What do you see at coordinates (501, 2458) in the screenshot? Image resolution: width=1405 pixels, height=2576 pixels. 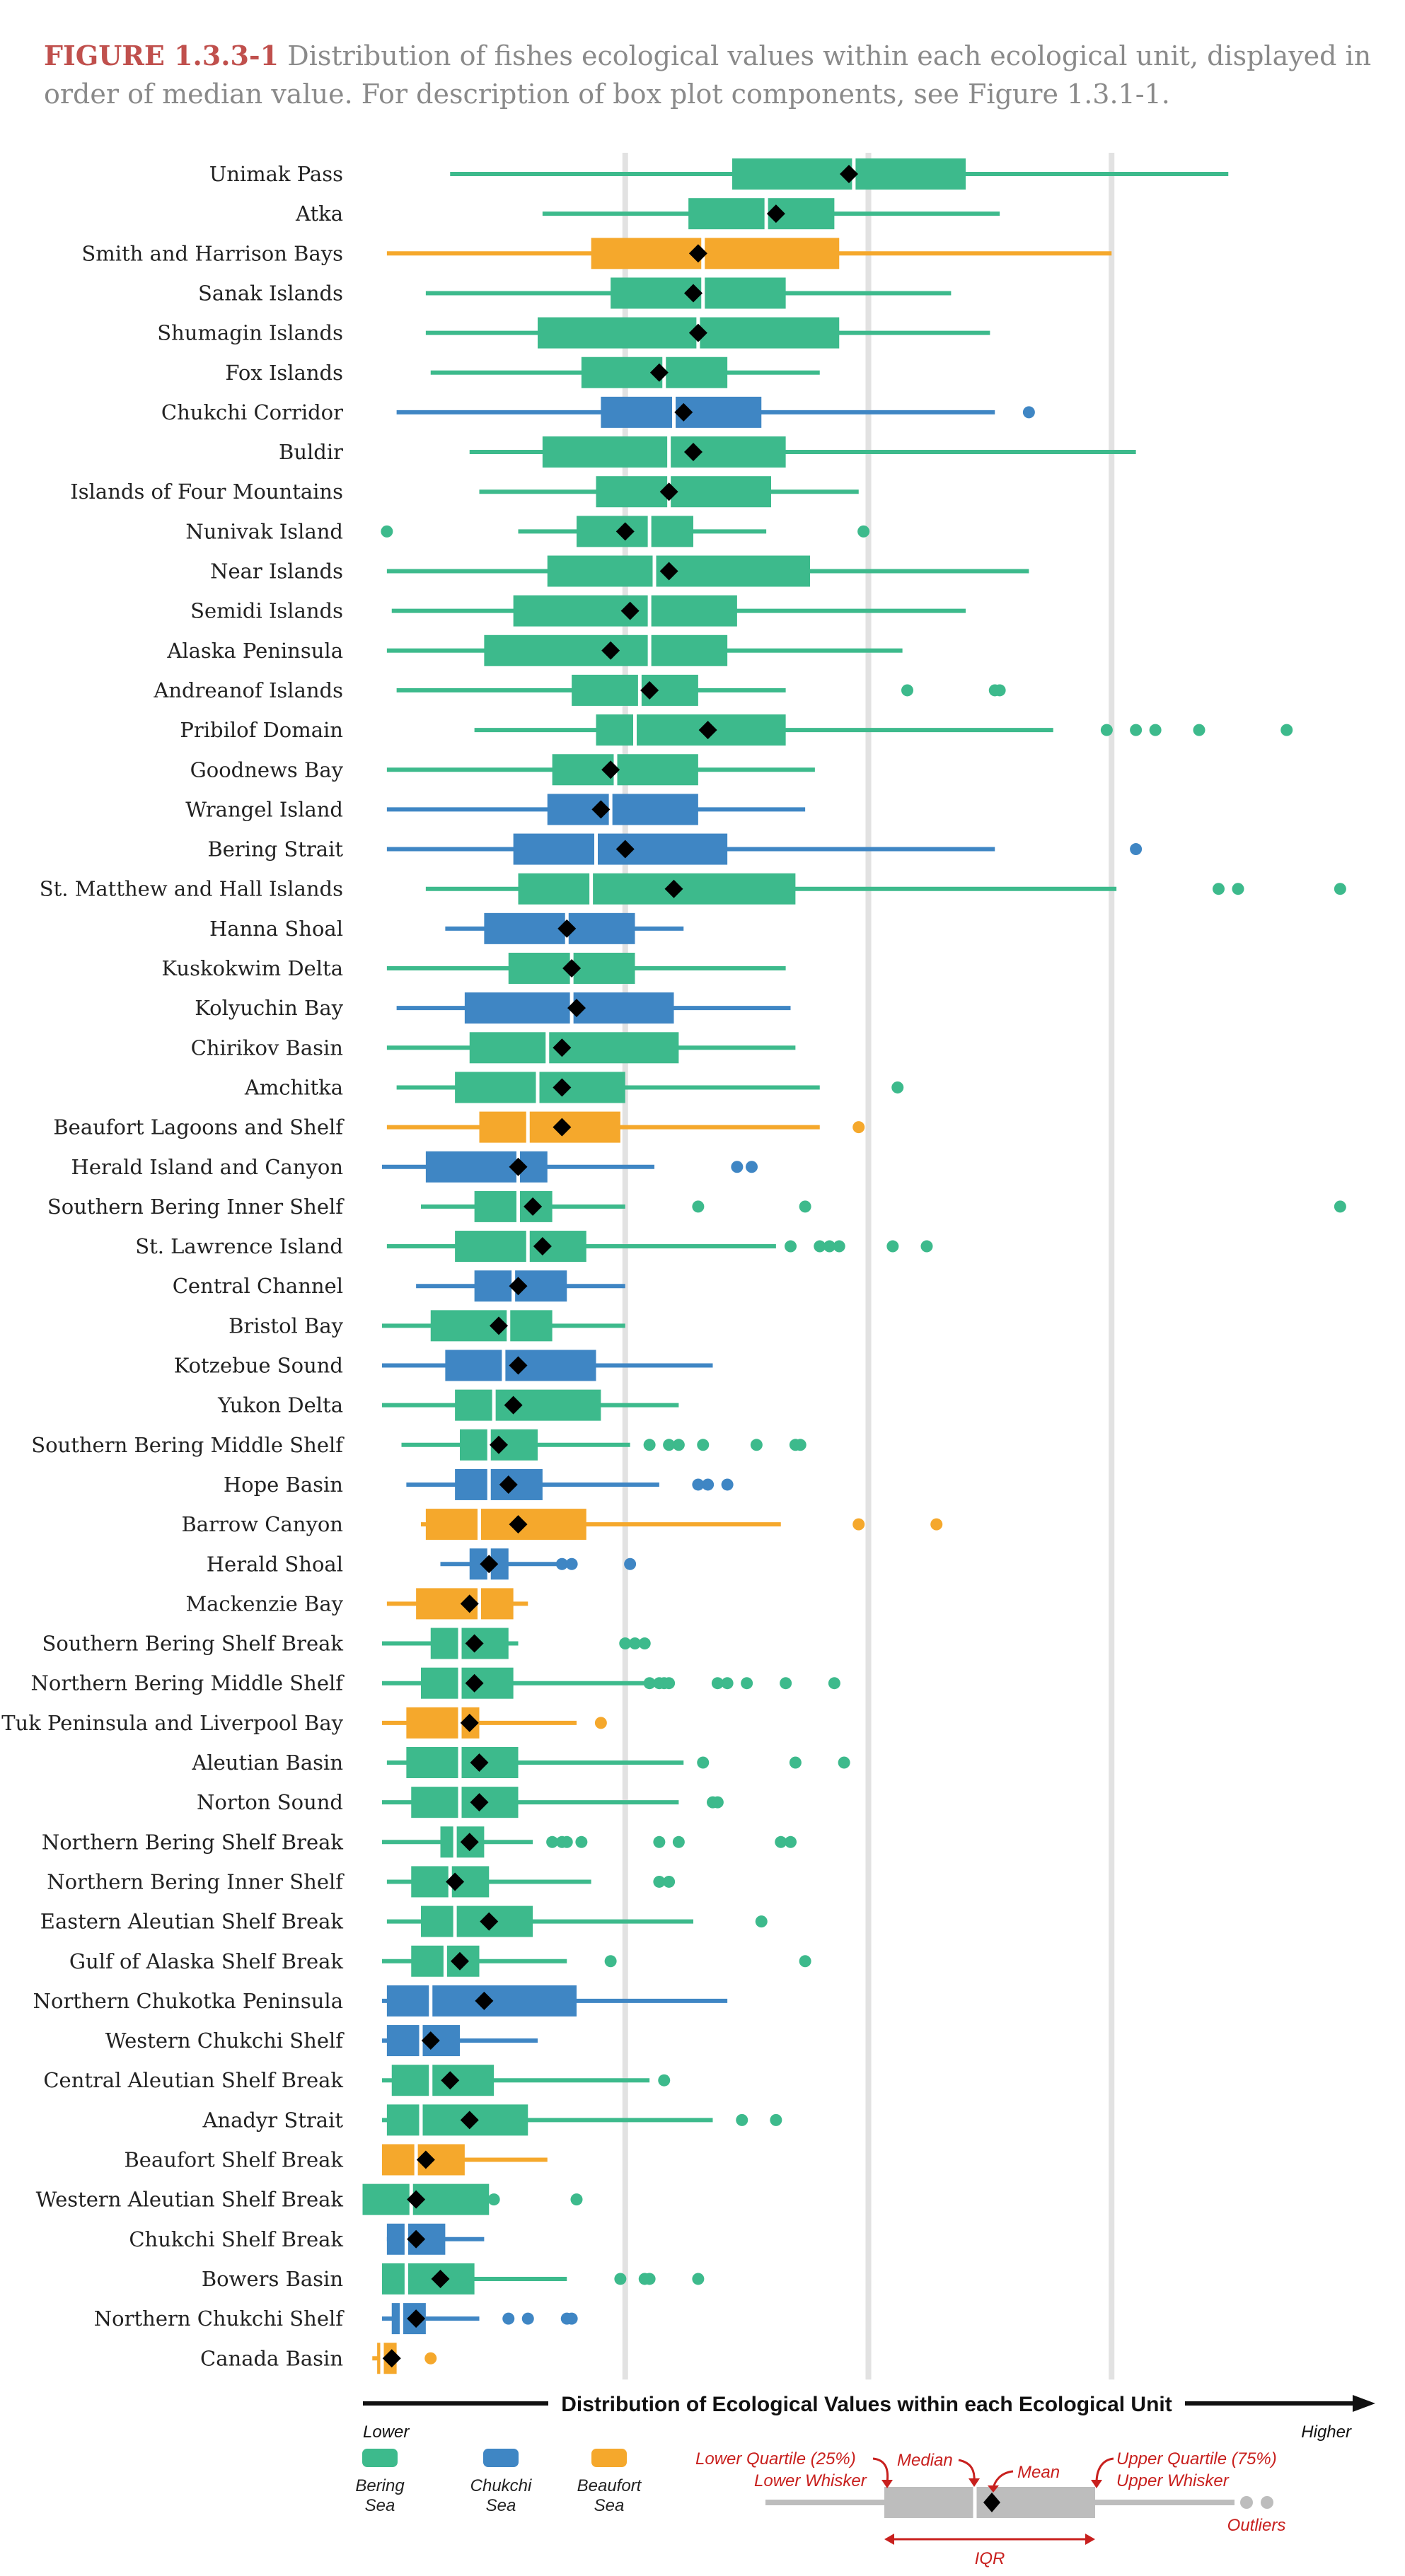 I see `legend-swatch-chukchi` at bounding box center [501, 2458].